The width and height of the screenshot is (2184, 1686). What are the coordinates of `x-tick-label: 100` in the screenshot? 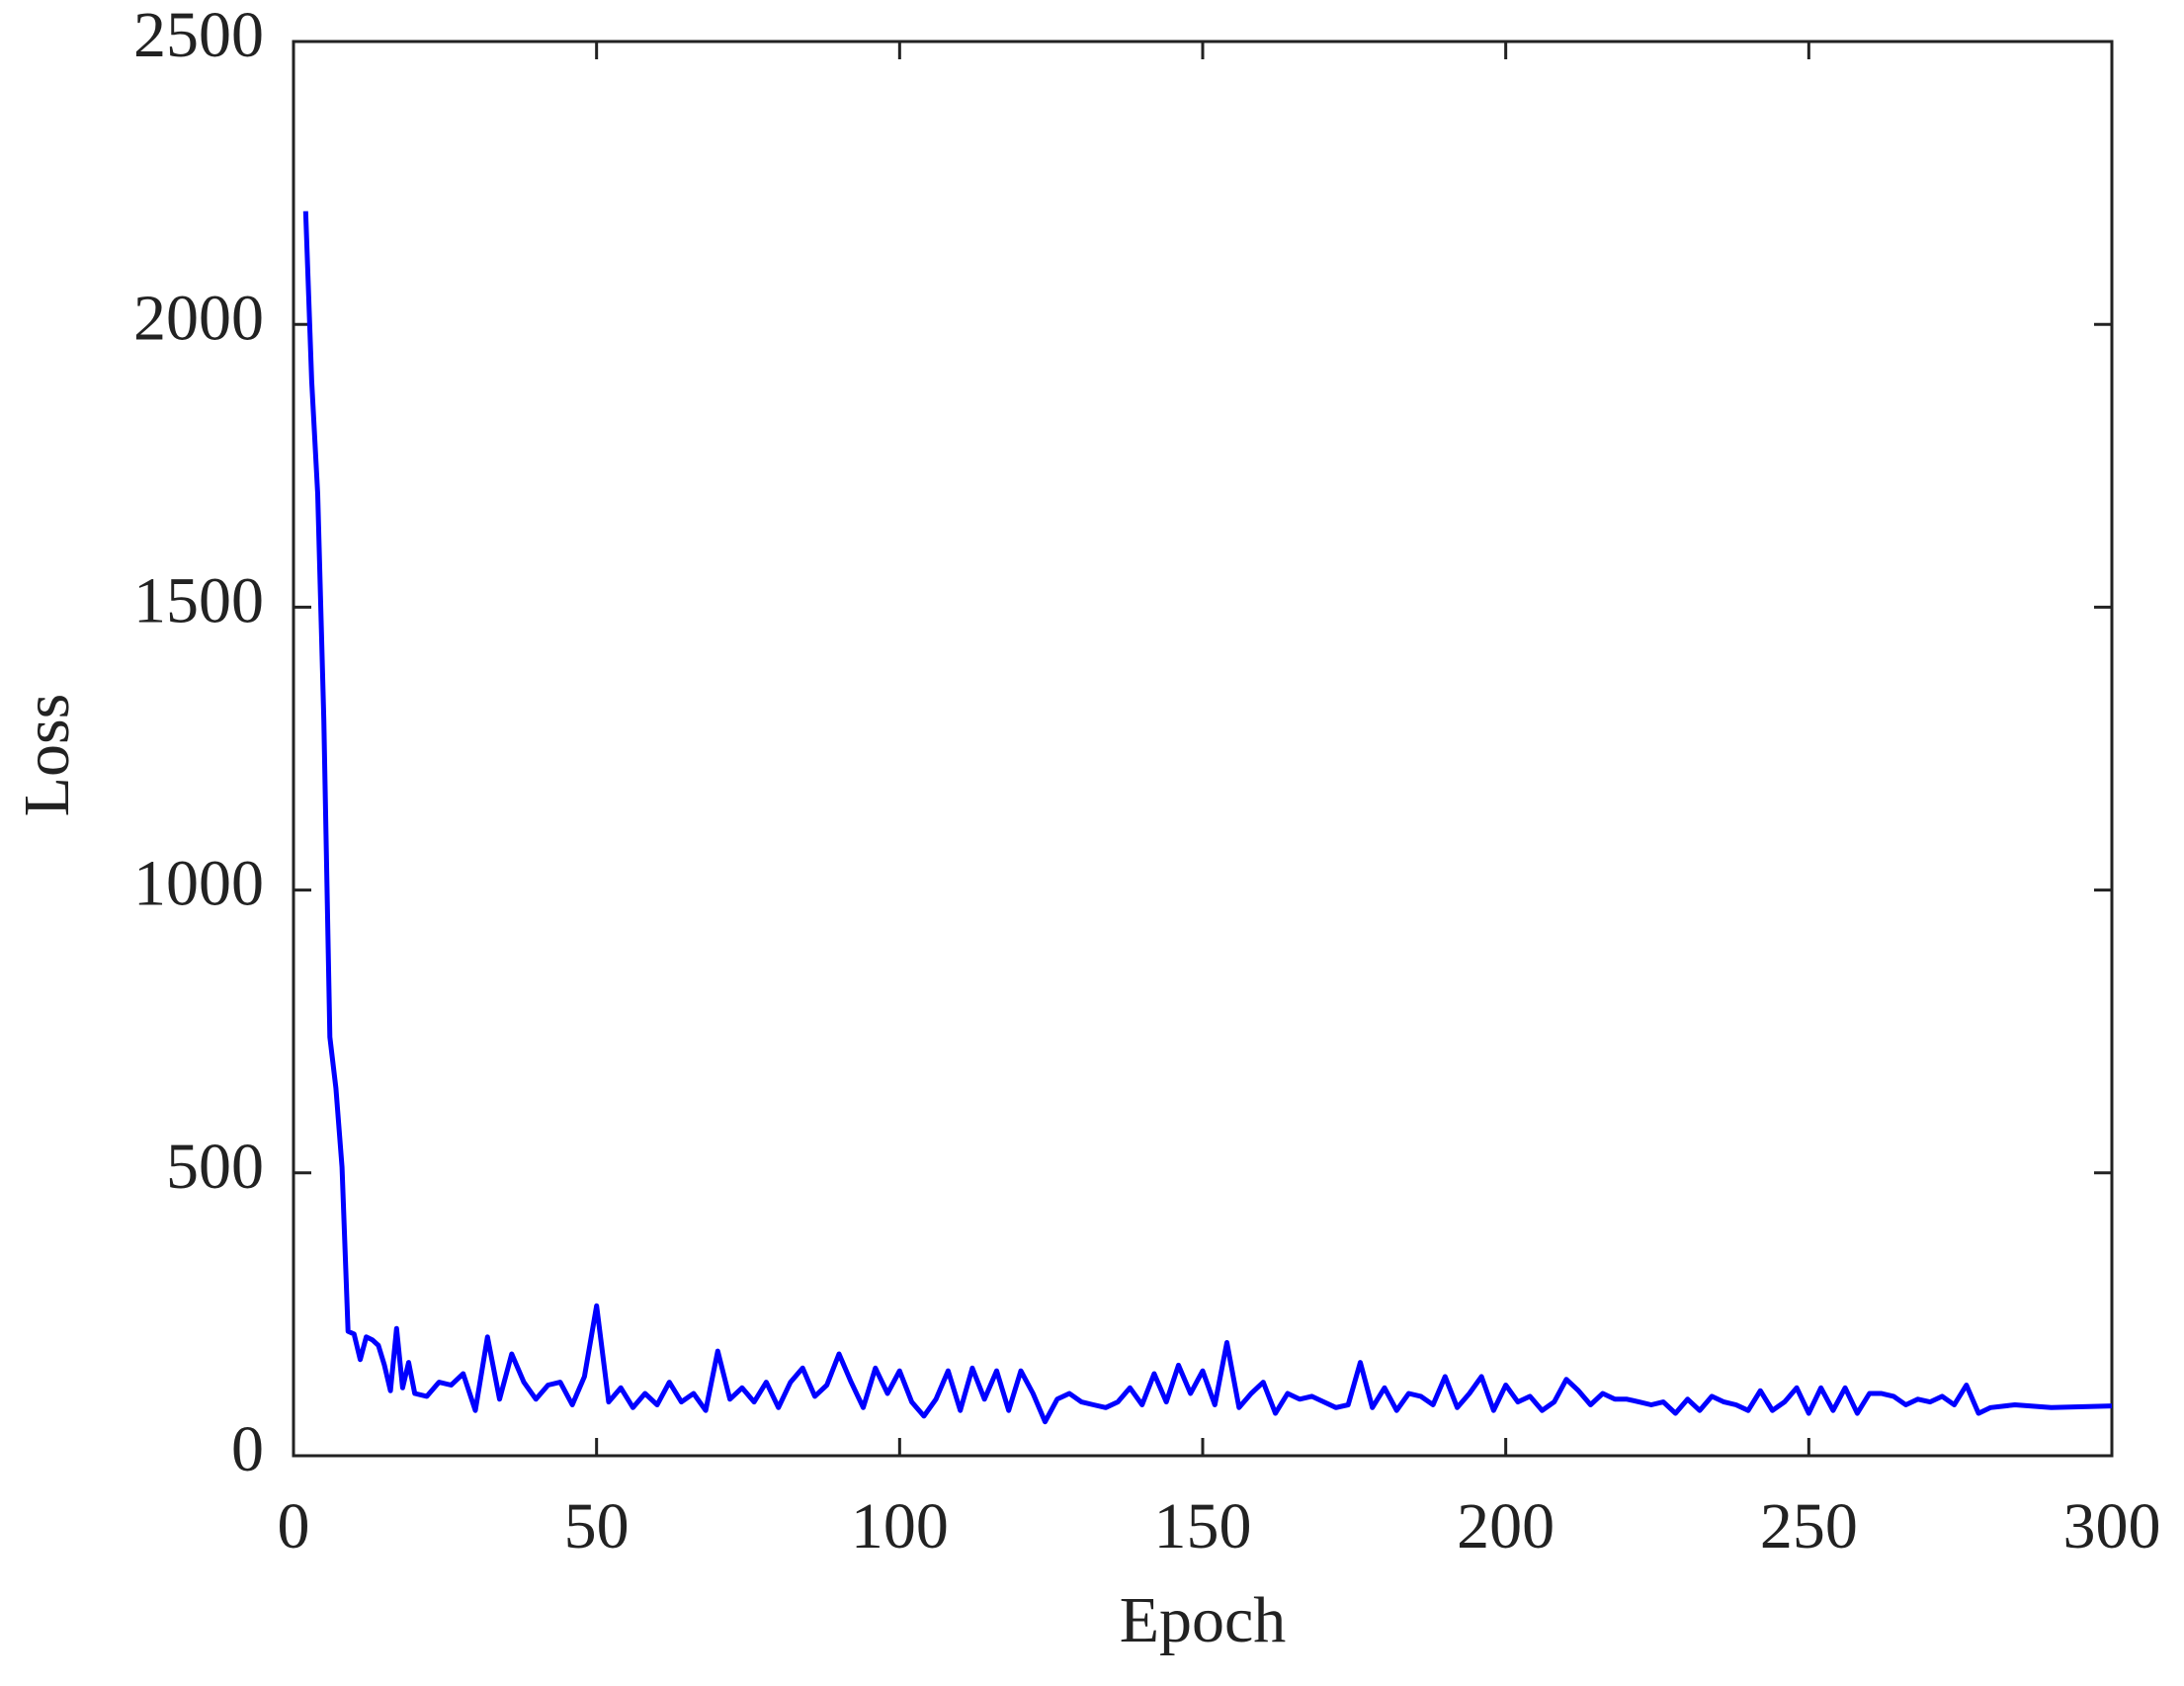 It's located at (900, 1526).